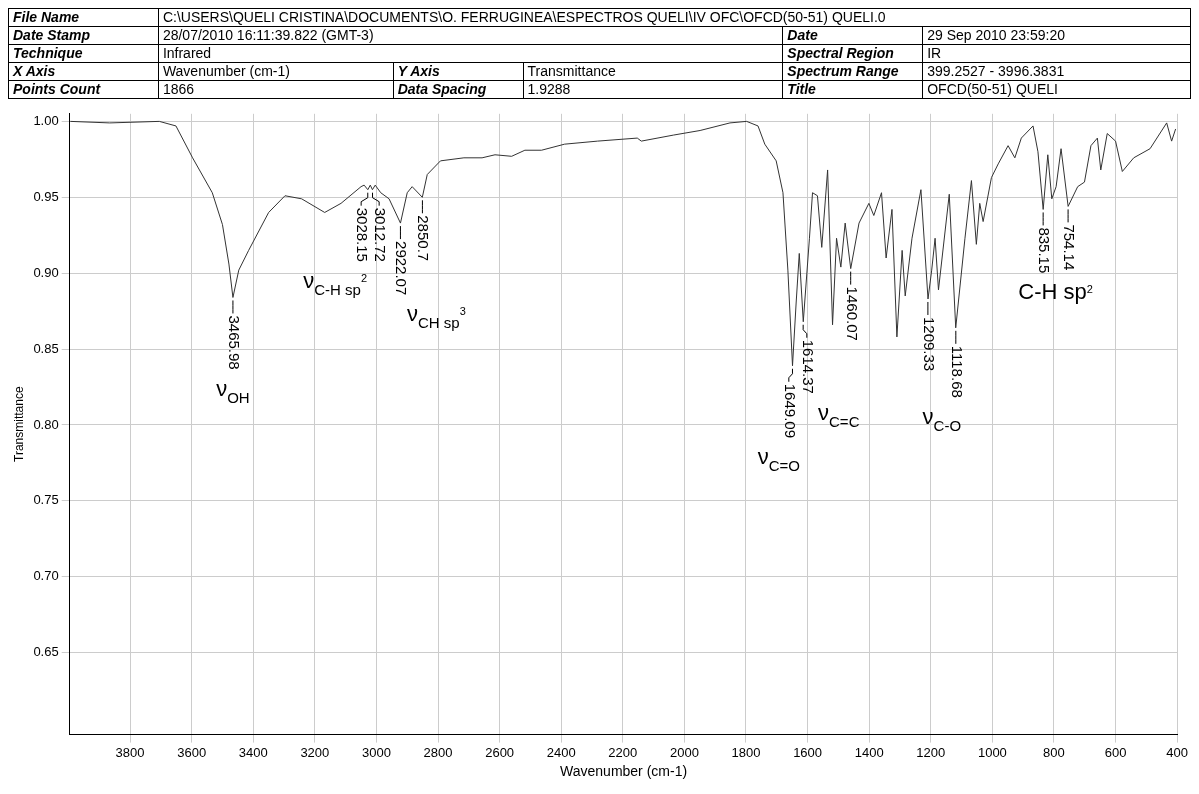 The width and height of the screenshot is (1199, 794). What do you see at coordinates (83, 71) in the screenshot?
I see `text: X Axis` at bounding box center [83, 71].